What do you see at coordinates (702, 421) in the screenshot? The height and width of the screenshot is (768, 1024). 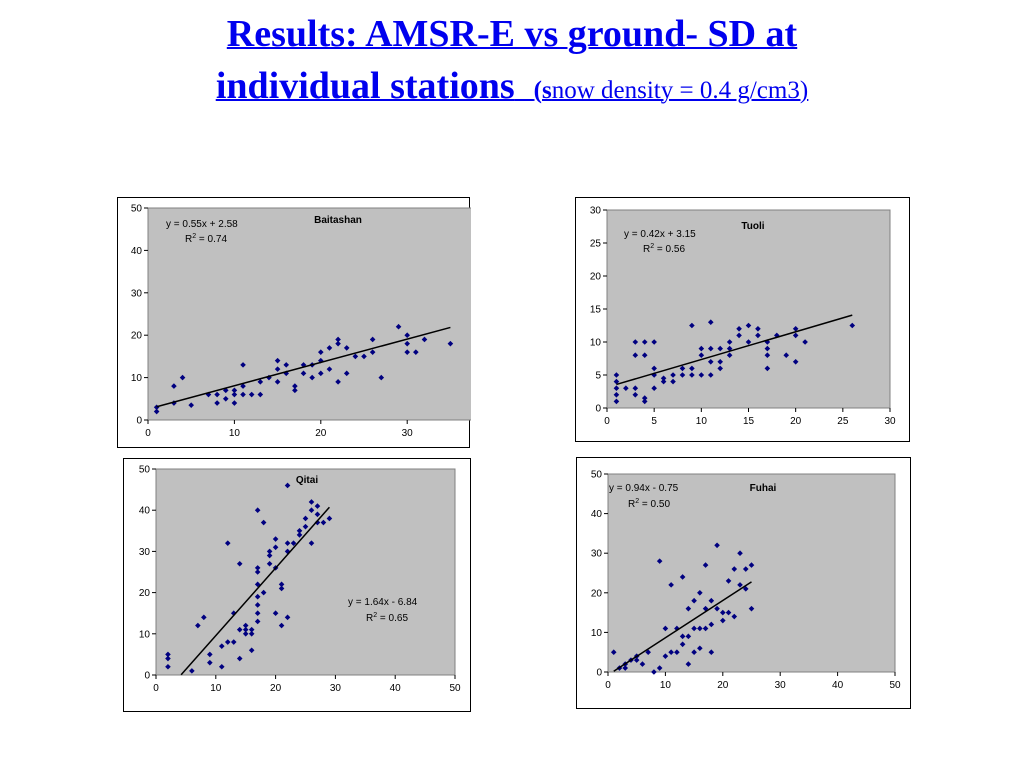 I see `x-tick-label: 10` at bounding box center [702, 421].